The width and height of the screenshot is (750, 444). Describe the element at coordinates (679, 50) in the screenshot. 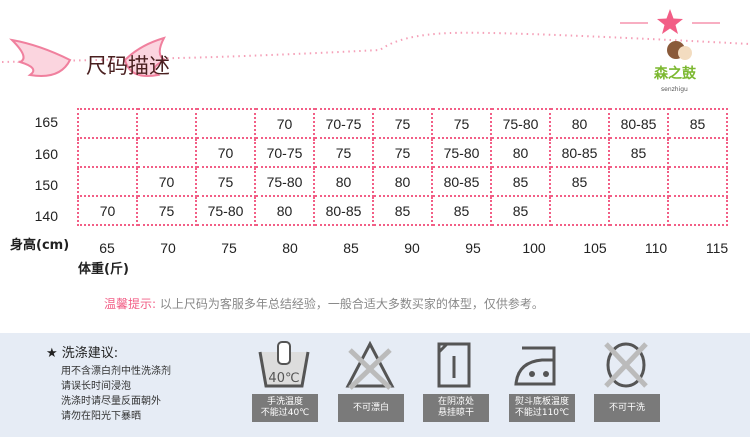

I see `squirrel-logo-icon` at that location.